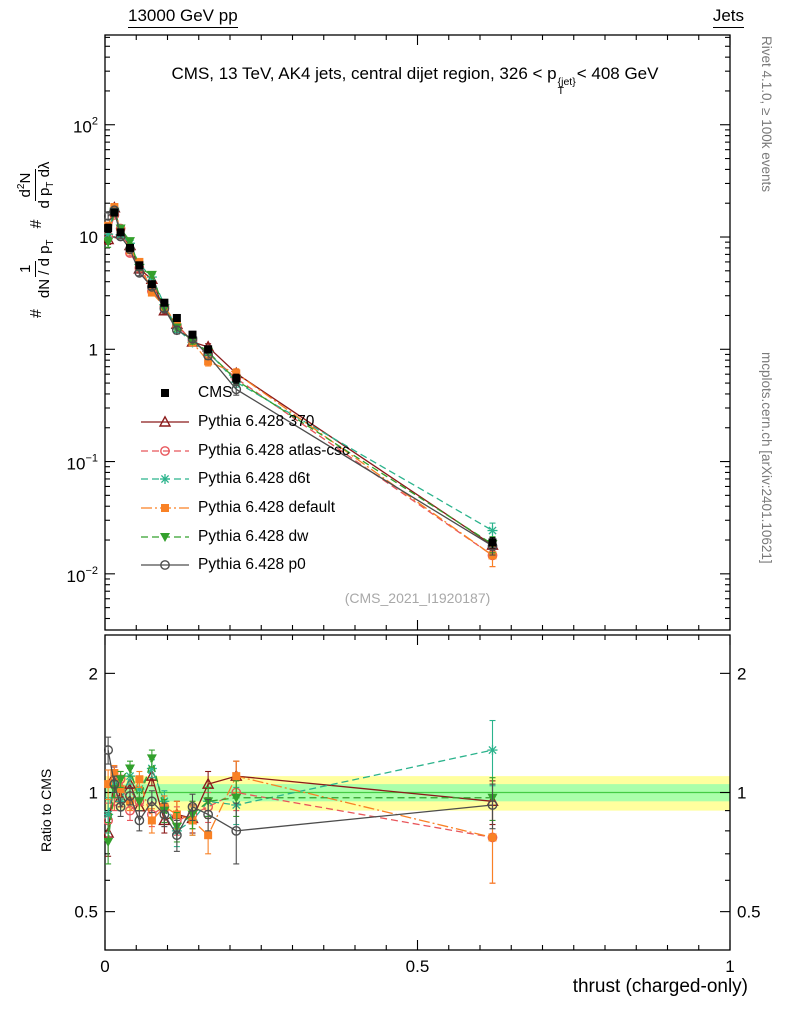  What do you see at coordinates (46, 810) in the screenshot?
I see `ratio-y-axis-label: Ratio to CMS` at bounding box center [46, 810].